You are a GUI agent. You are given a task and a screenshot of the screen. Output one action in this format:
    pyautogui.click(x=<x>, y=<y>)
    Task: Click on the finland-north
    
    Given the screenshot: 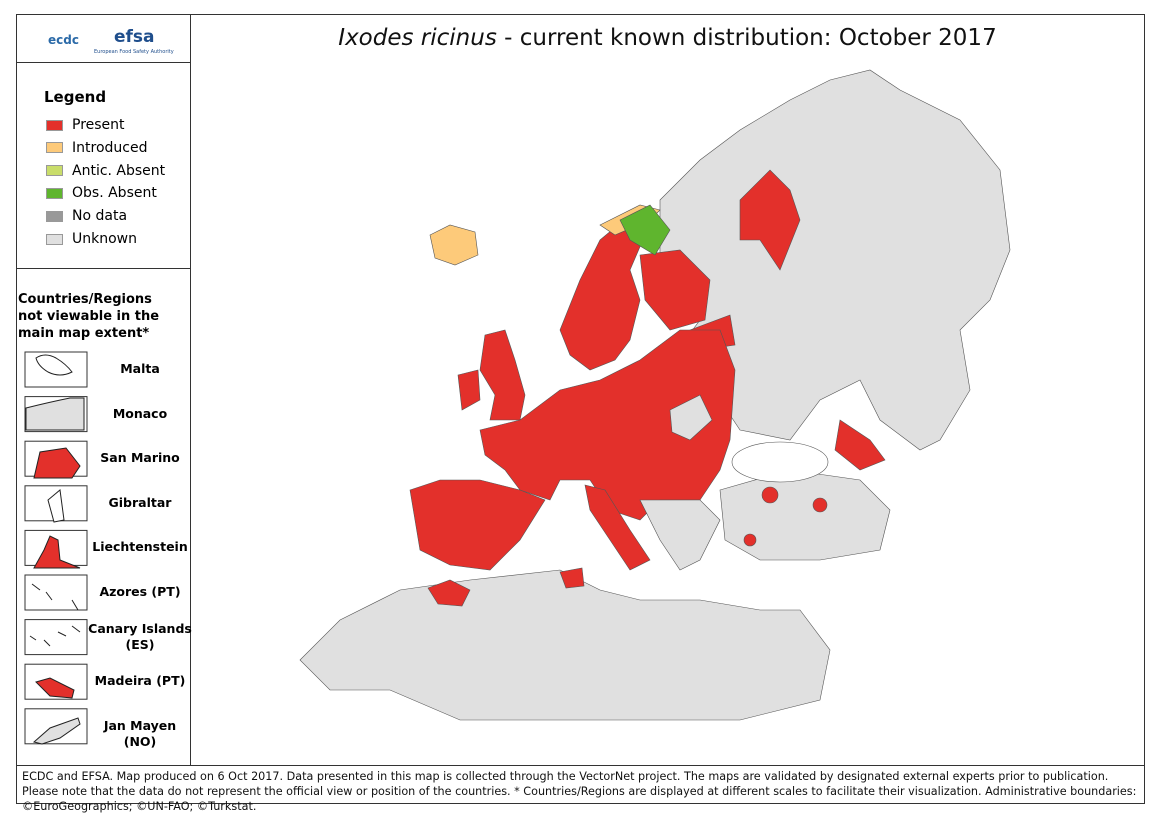 What is the action you would take?
    pyautogui.click(x=645, y=230)
    